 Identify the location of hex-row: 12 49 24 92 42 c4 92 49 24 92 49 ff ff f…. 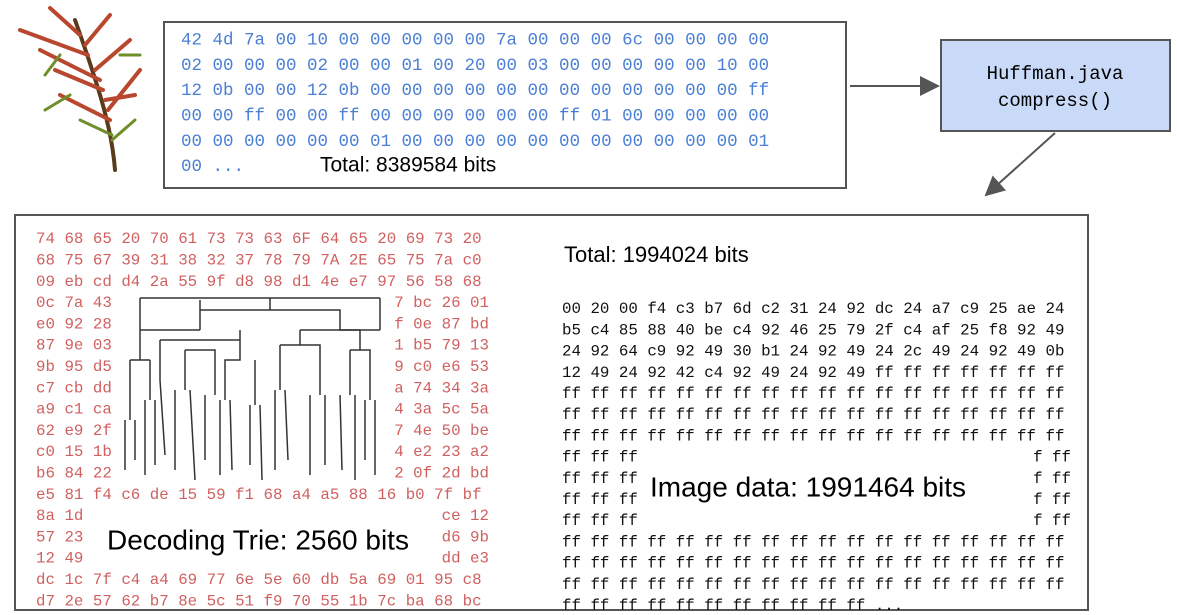
(813, 373).